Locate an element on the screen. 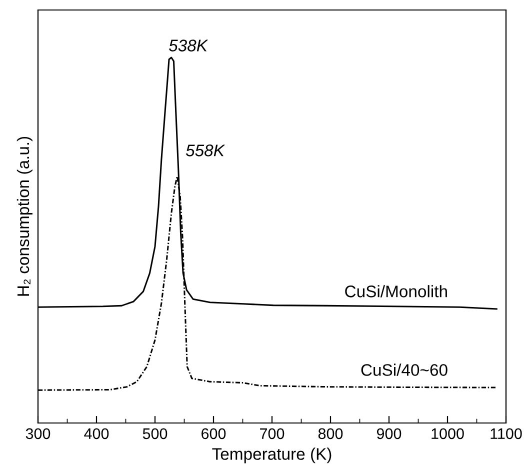  x-tick-label: 300 is located at coordinates (38, 434).